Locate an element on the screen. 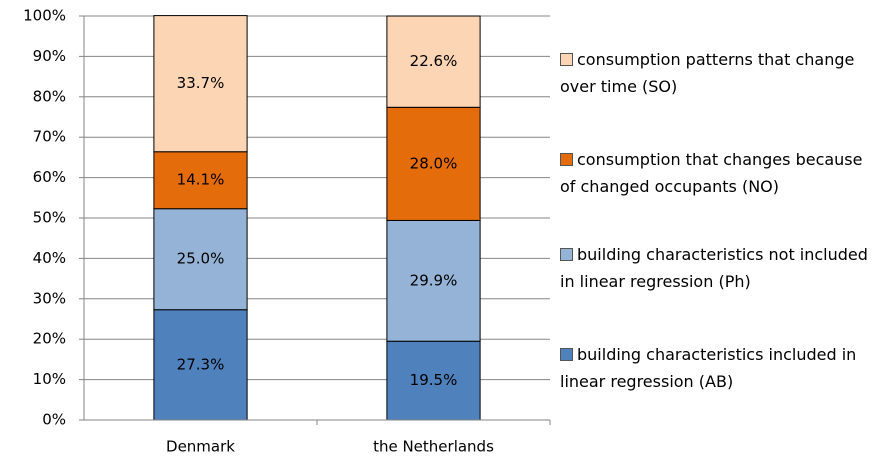 The height and width of the screenshot is (460, 875). y-tick-label: 20% is located at coordinates (49, 339).